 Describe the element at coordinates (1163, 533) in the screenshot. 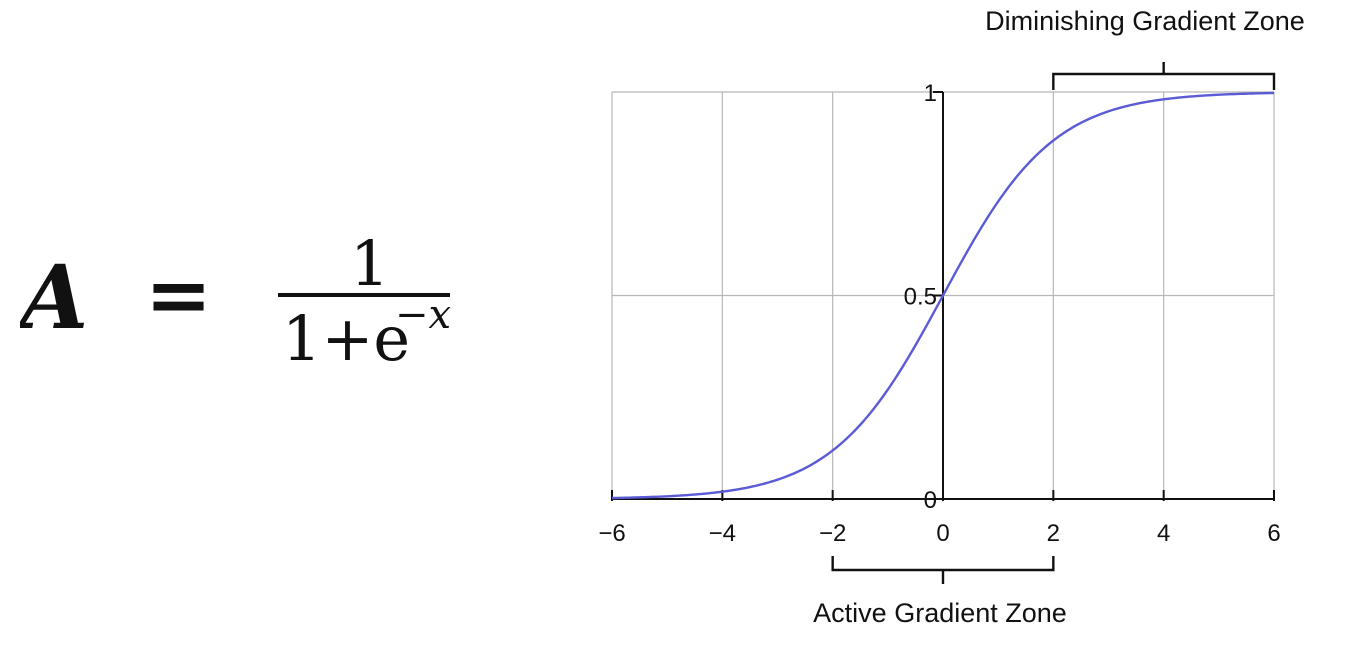

I see `x-tick-label: 4` at that location.